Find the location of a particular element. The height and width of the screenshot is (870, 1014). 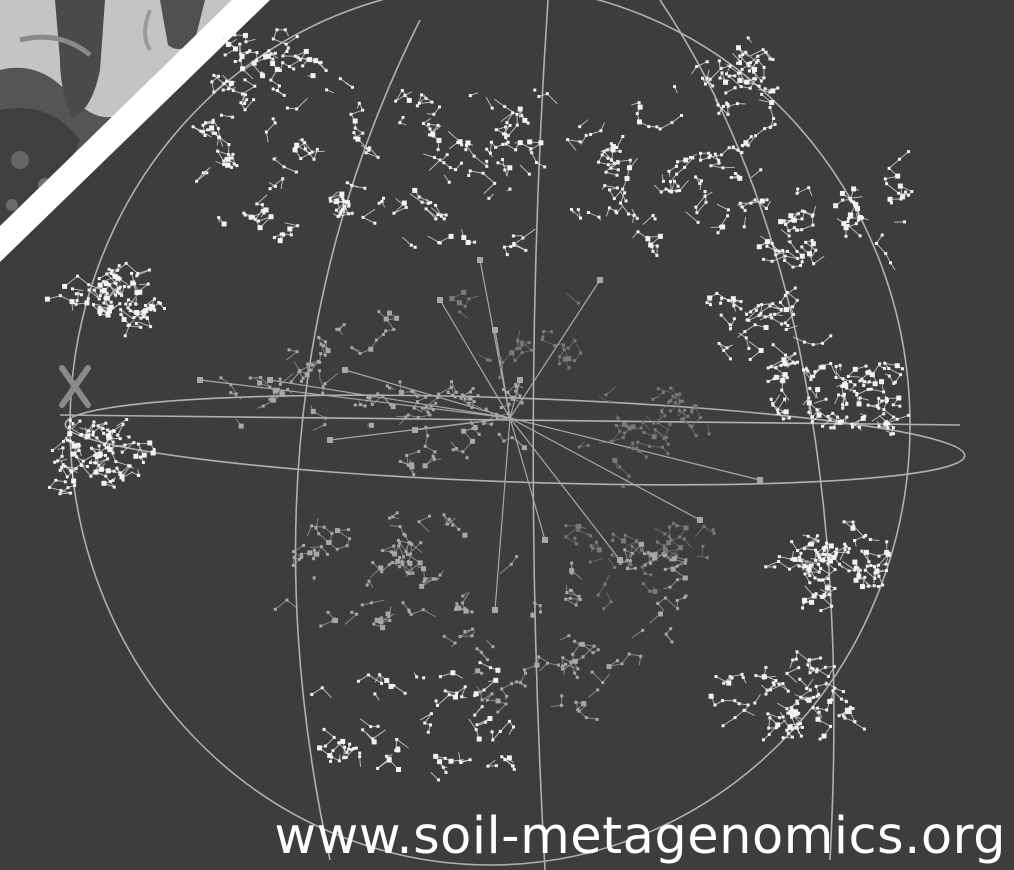

url-caption: www.soil-metagenomics.org is located at coordinates (640, 836).